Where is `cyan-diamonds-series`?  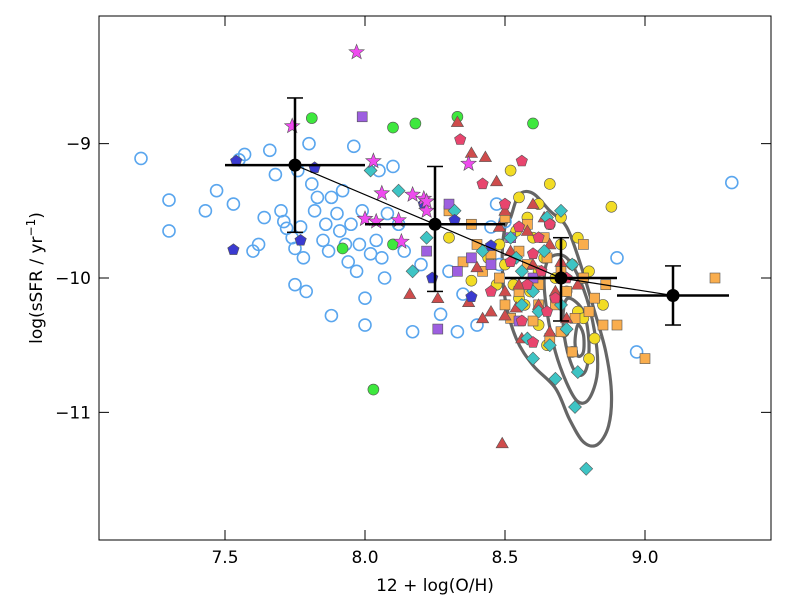 cyan-diamonds-series is located at coordinates (478, 319).